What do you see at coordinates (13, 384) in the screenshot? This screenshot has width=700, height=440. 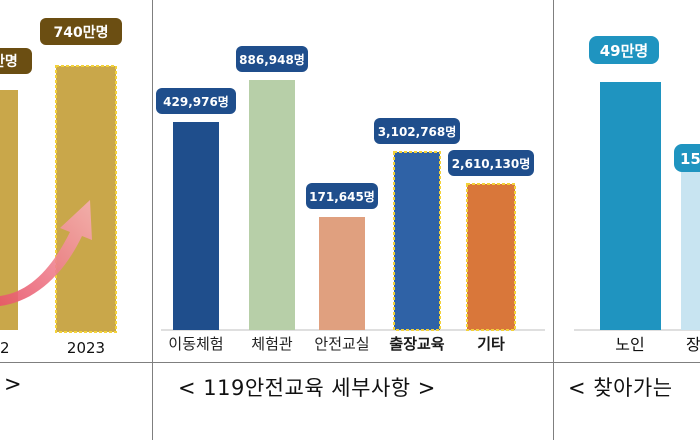 I see `caption-left: >` at bounding box center [13, 384].